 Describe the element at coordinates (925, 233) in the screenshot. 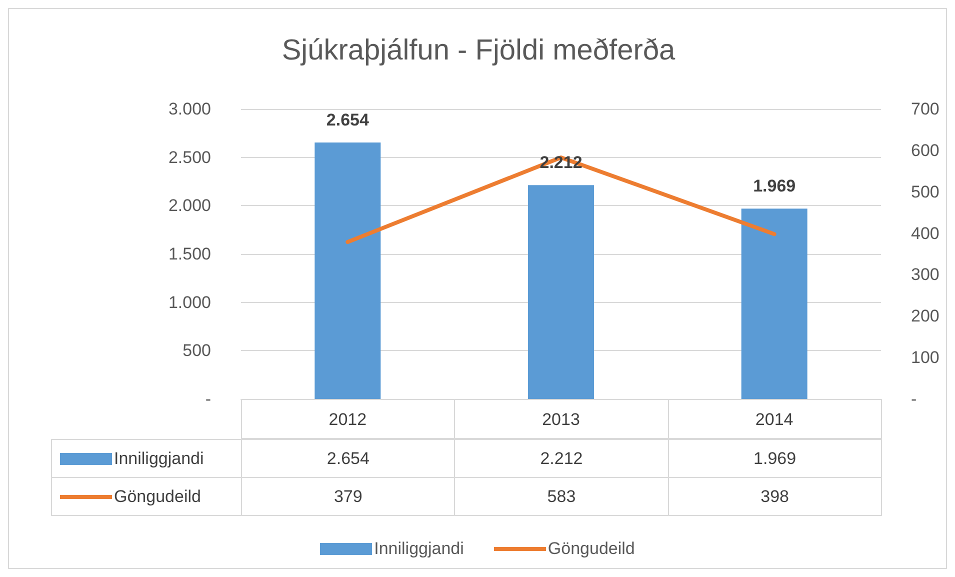

I see `y2-tick-label: 400` at that location.